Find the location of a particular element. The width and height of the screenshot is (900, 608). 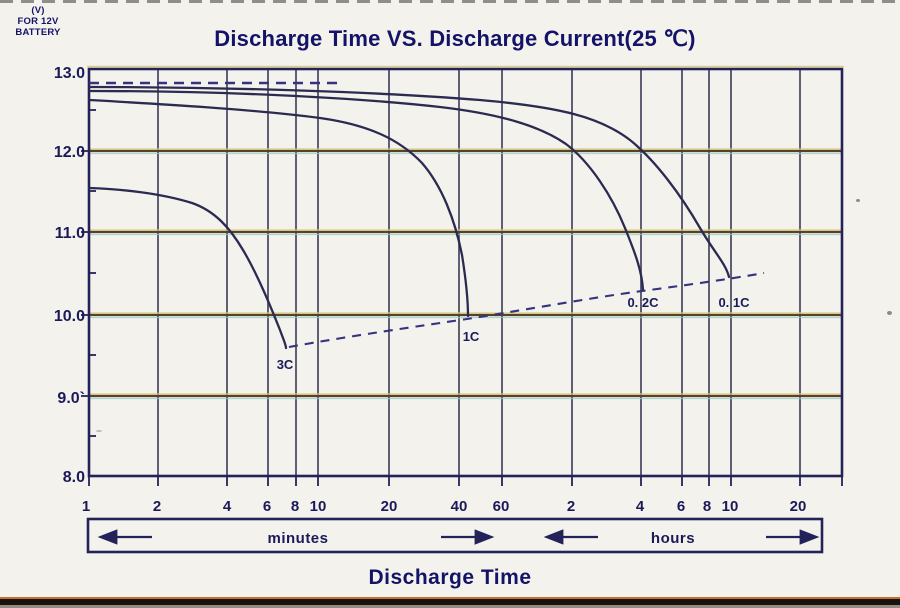

x-axis-ticks is located at coordinates (465, 481).